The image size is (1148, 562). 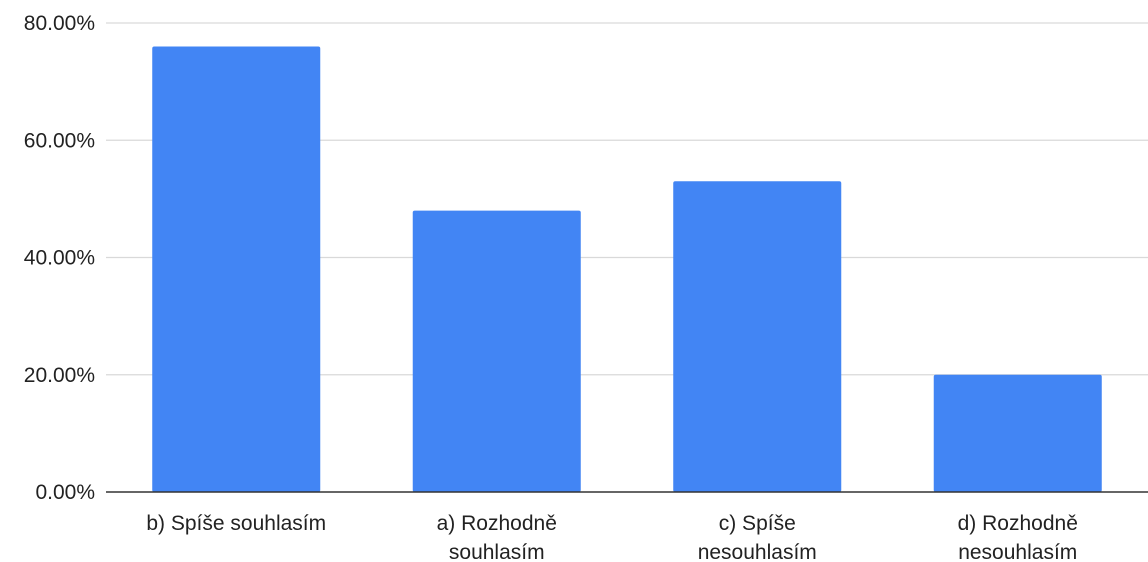 I want to click on y-tick-label: 20.00%, so click(x=59, y=375).